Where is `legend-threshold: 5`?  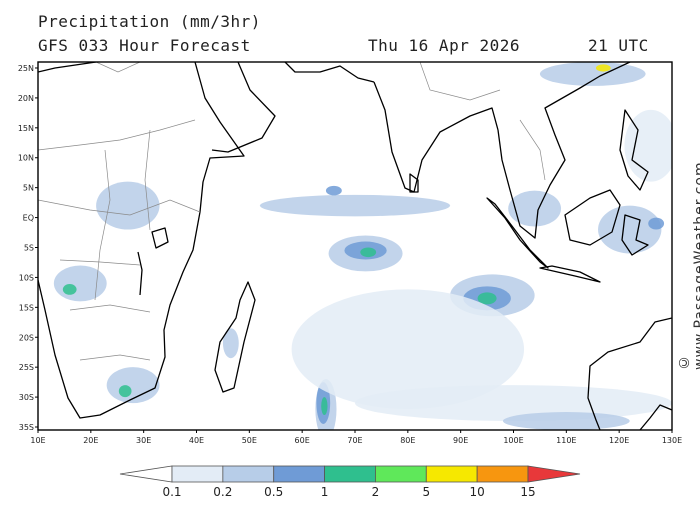
legend-threshold: 5 is located at coordinates (426, 492).